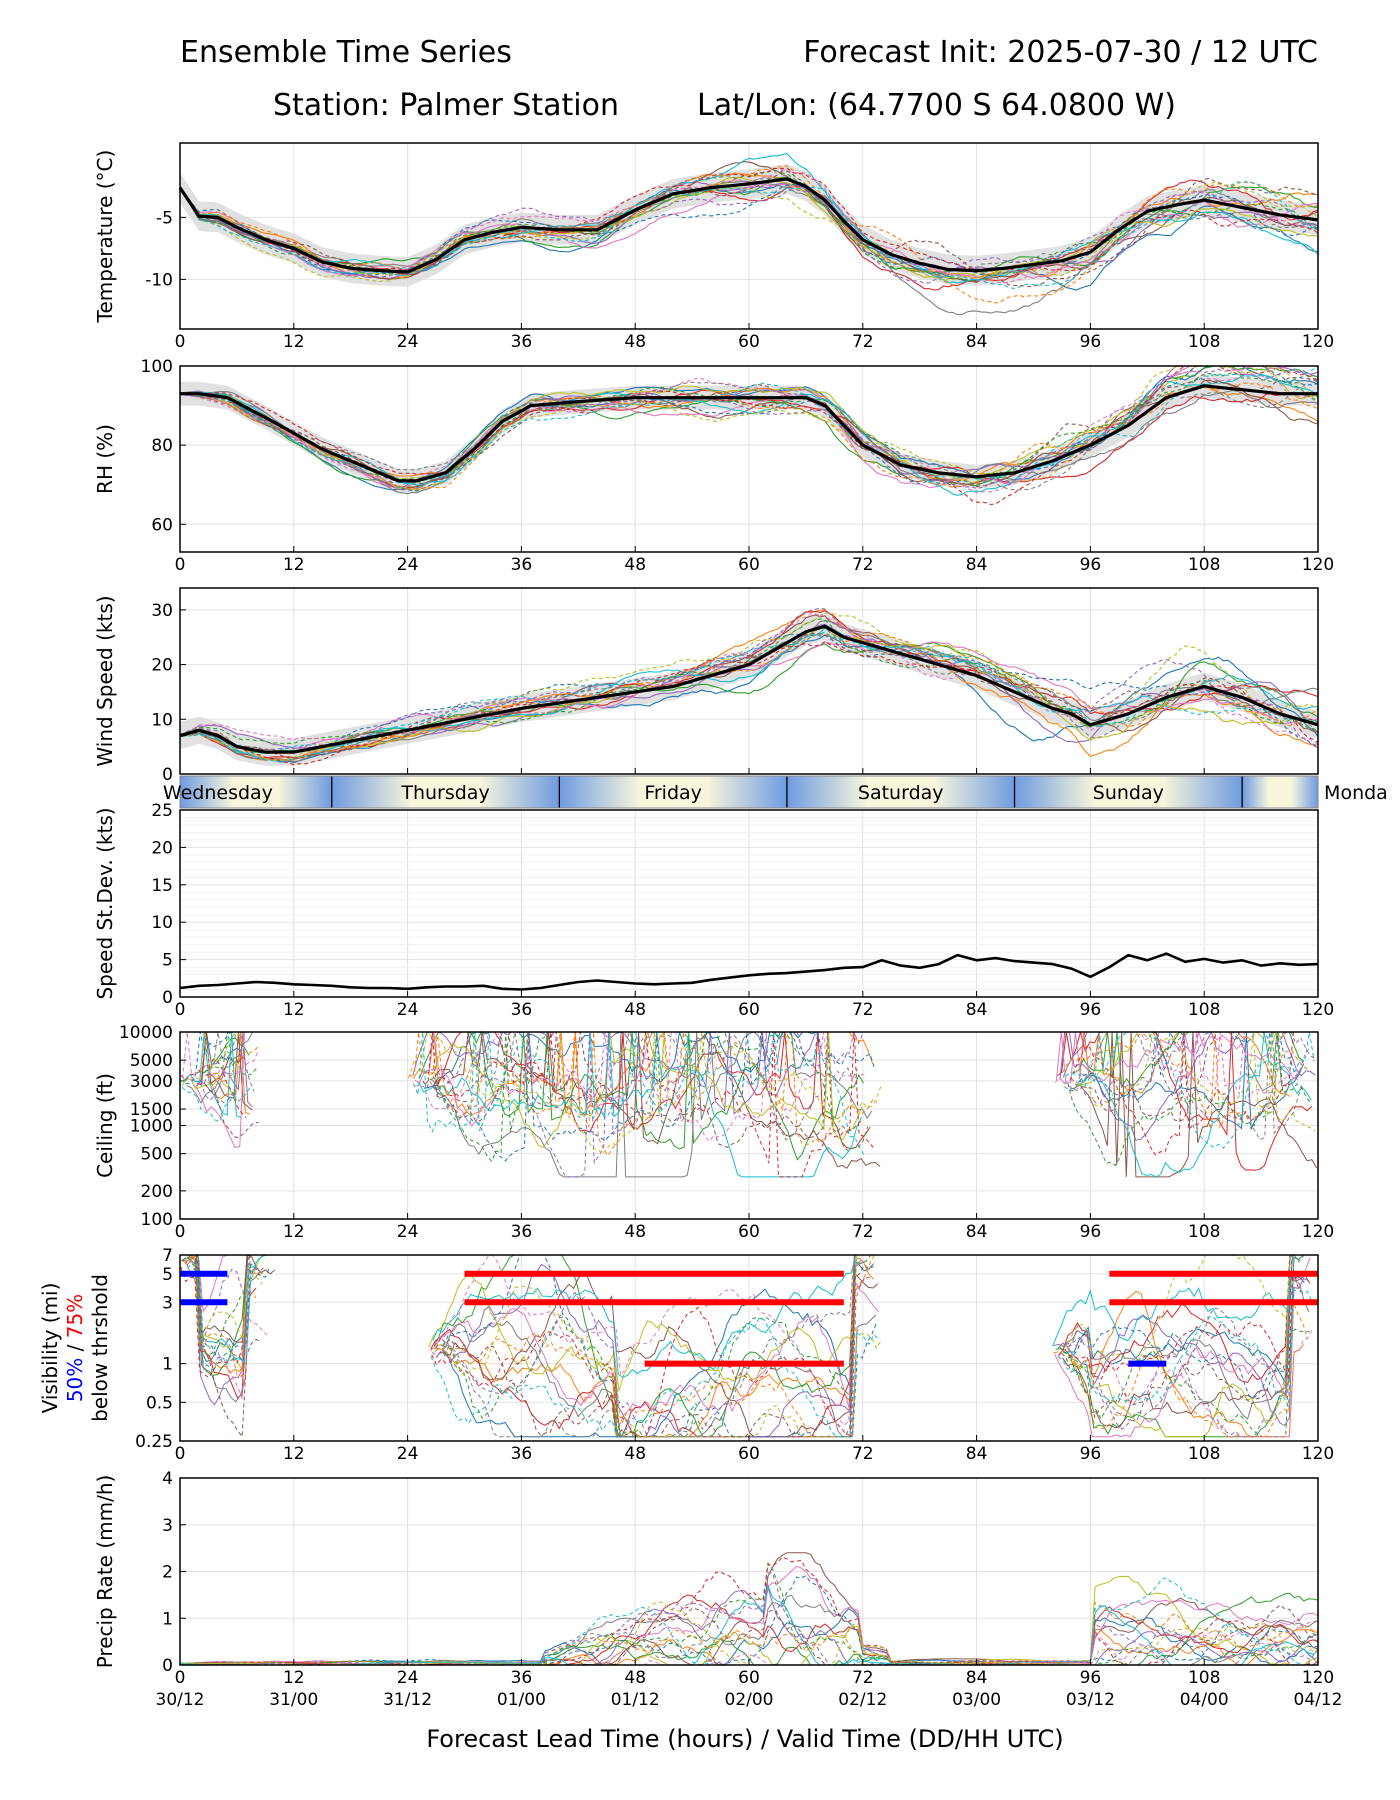  I want to click on y-tick-label: 100, so click(157, 1220).